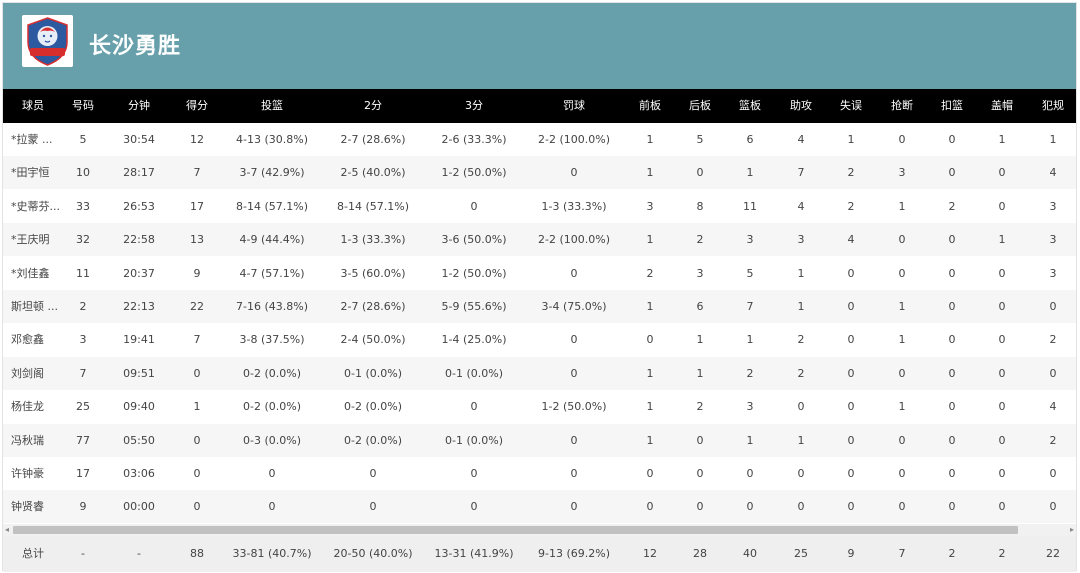 This screenshot has width=1080, height=573. I want to click on column-header-dreb: 后板, so click(700, 105).